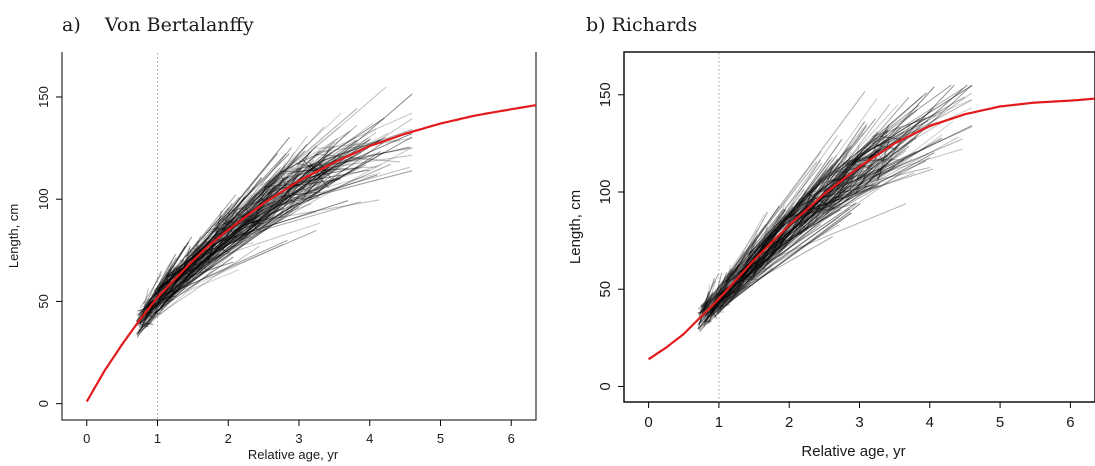  I want to click on panel-b-y-tick-label: 100, so click(605, 191).